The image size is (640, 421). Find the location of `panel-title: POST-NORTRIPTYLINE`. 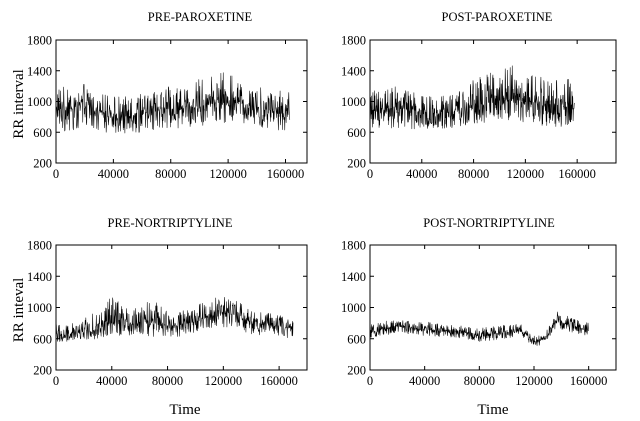

panel-title: POST-NORTRIPTYLINE is located at coordinates (489, 223).